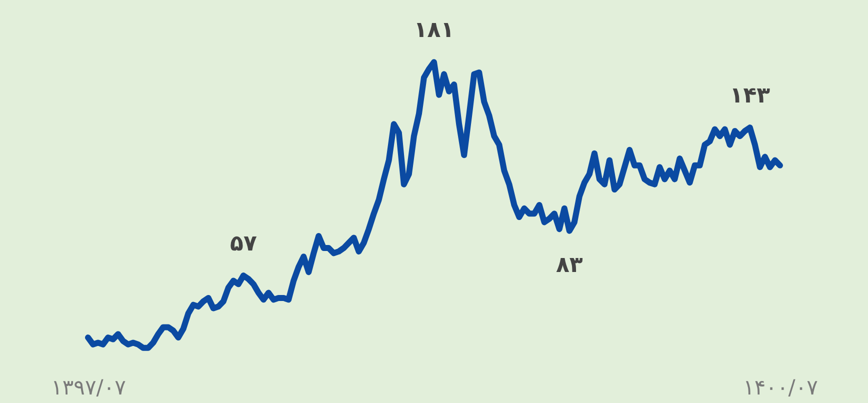  What do you see at coordinates (780, 388) in the screenshot?
I see `x-tick-label: ۱۴۰۰/۰۷` at bounding box center [780, 388].